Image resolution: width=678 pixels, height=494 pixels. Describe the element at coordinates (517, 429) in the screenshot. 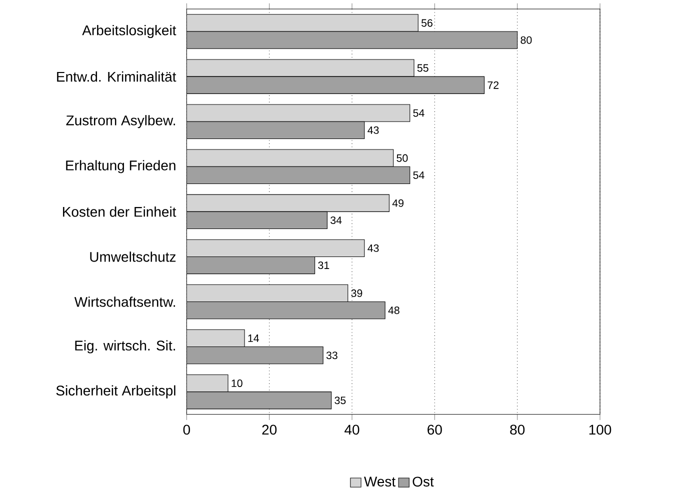

I see `x-tick-label: 80` at that location.